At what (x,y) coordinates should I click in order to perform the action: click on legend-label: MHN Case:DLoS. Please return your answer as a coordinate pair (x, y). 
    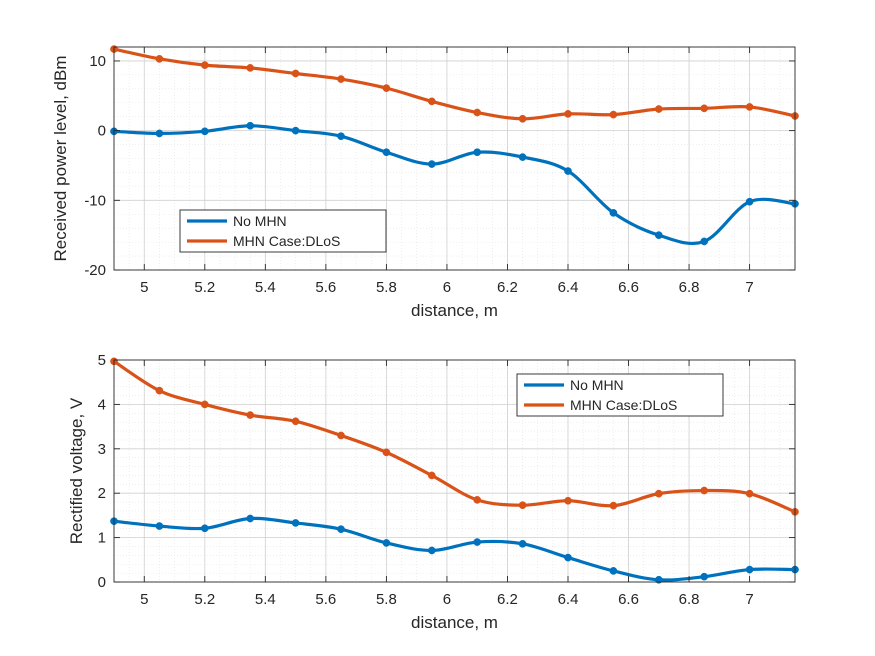
    Looking at the image, I should click on (286, 241).